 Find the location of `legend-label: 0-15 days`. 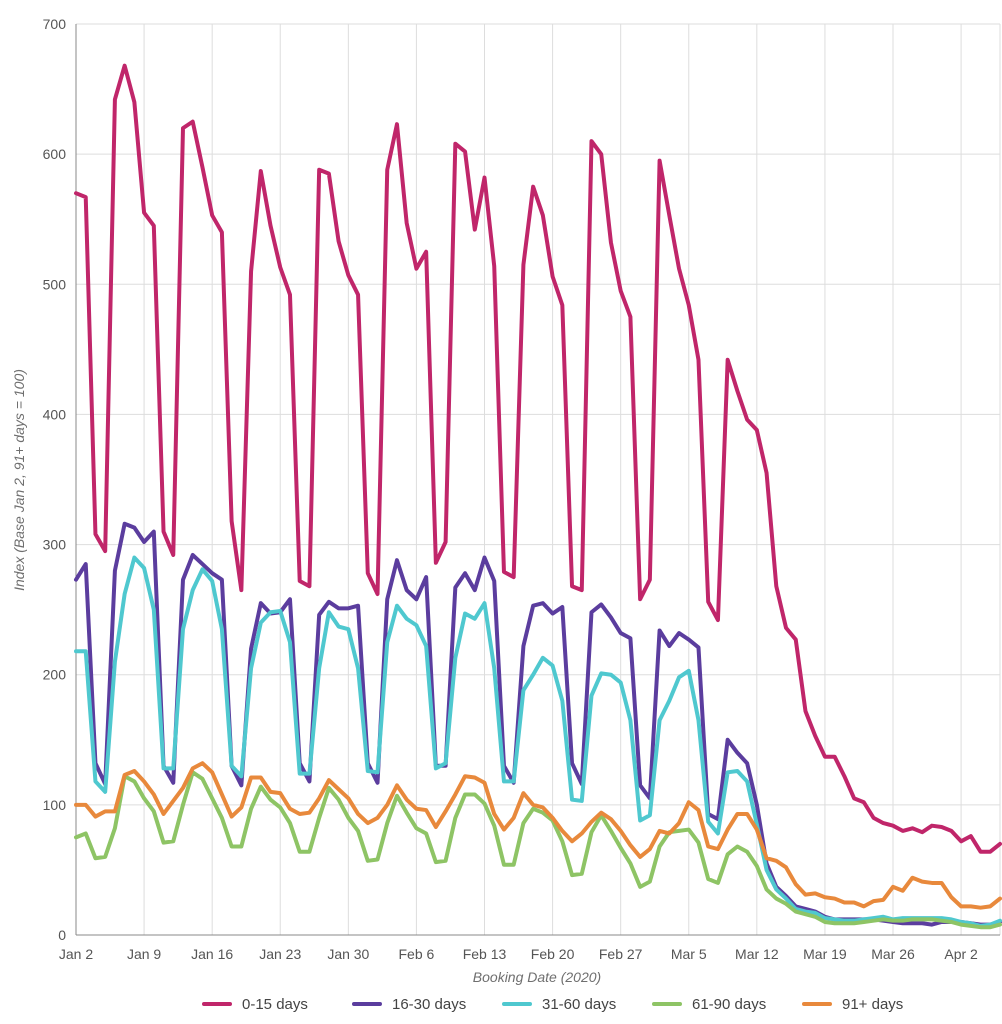

legend-label: 0-15 days is located at coordinates (275, 1004).